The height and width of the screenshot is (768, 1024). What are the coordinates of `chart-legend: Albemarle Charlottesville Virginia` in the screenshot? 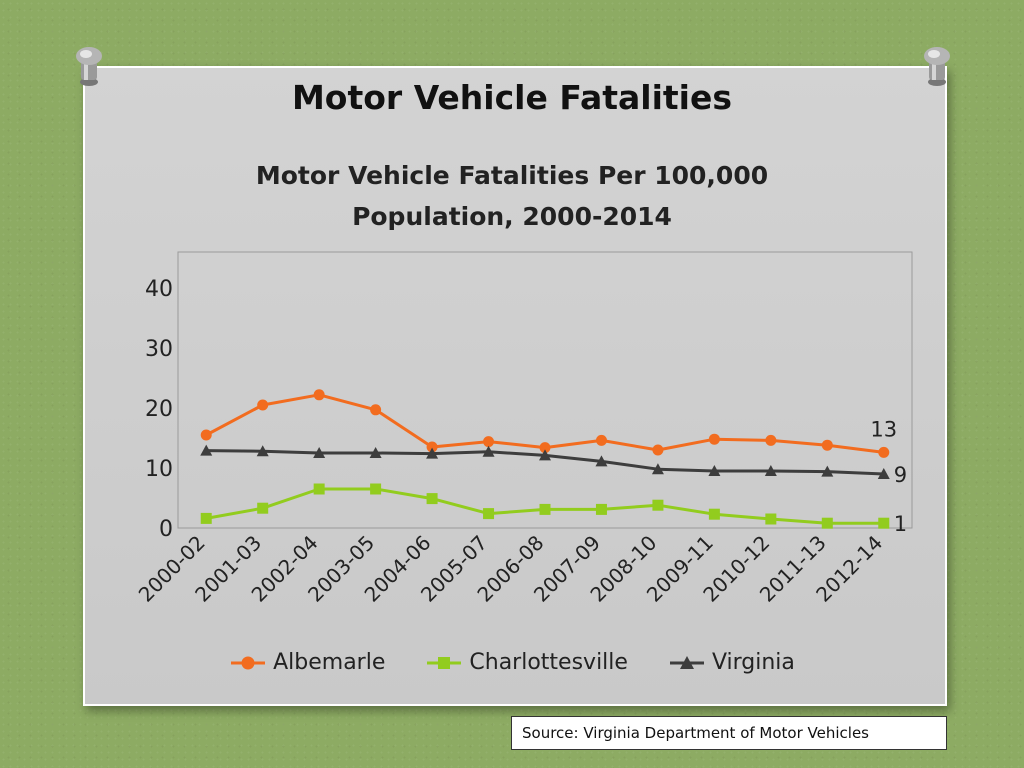 It's located at (512, 662).